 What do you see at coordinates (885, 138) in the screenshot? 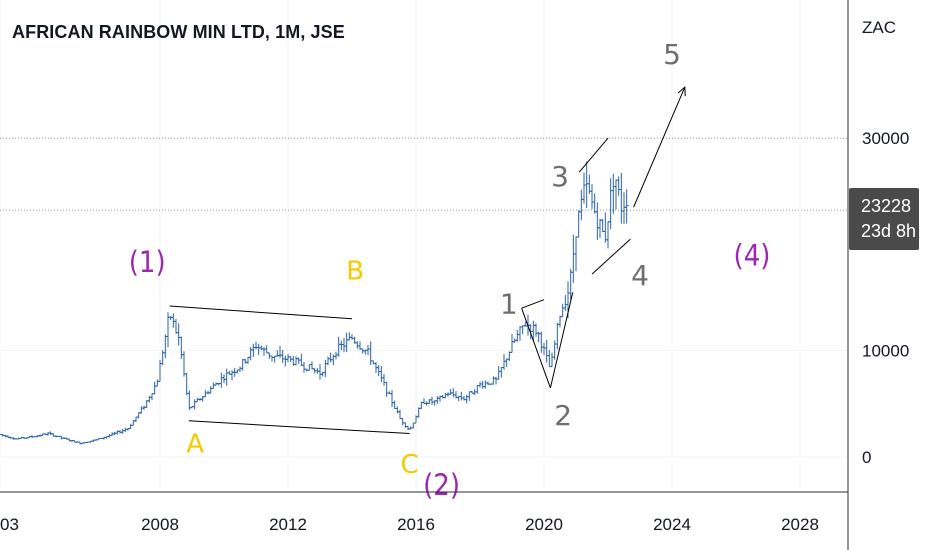
I see `y-tick-label: 30000` at bounding box center [885, 138].